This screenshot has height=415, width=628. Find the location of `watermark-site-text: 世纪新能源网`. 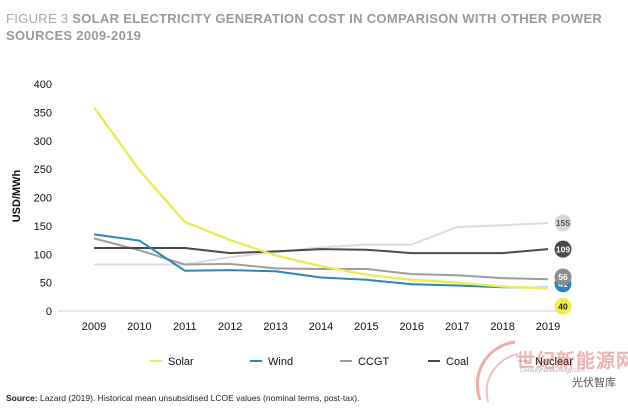

watermark-site-text: 世纪新能源网 is located at coordinates (572, 361).